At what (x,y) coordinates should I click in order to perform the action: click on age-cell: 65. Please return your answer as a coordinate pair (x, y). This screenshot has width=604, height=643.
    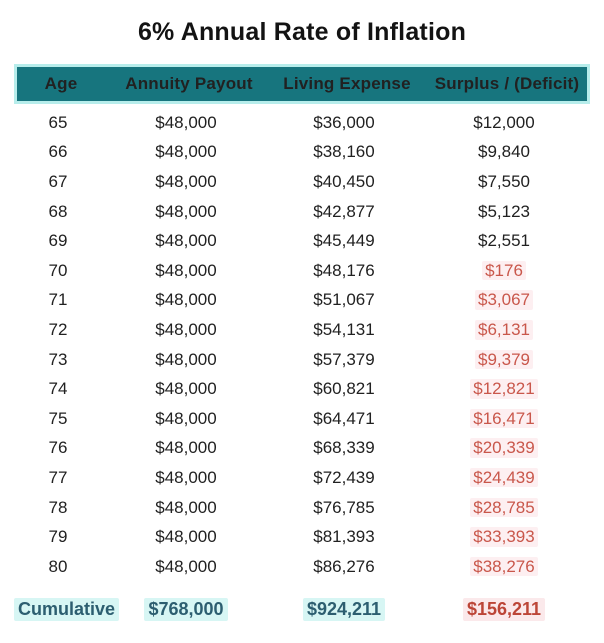
    Looking at the image, I should click on (58, 122).